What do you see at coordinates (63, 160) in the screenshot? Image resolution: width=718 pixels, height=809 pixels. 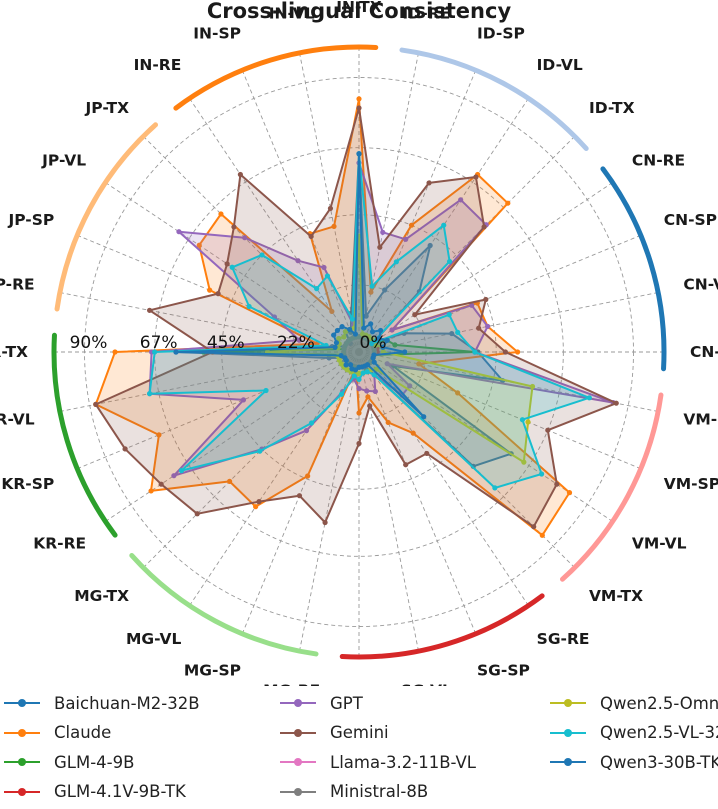 I see `axis-label-jp-vl: JP-VL` at bounding box center [63, 160].